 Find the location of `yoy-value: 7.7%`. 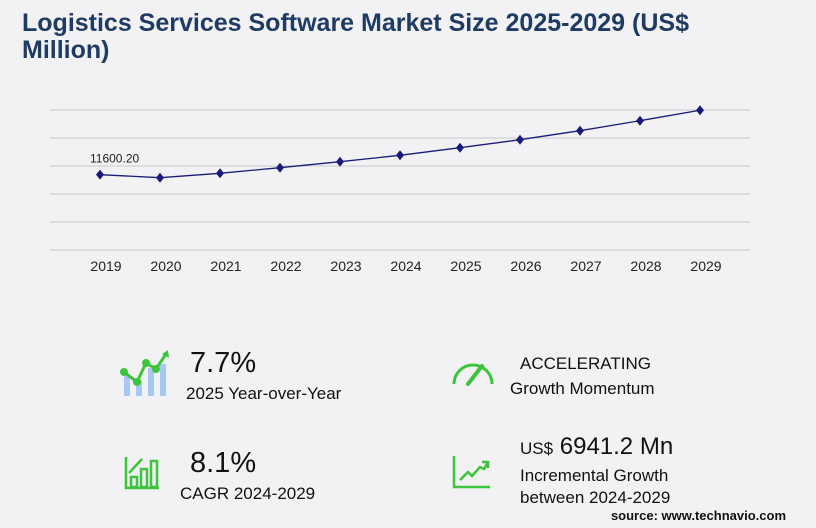

yoy-value: 7.7% is located at coordinates (223, 363).